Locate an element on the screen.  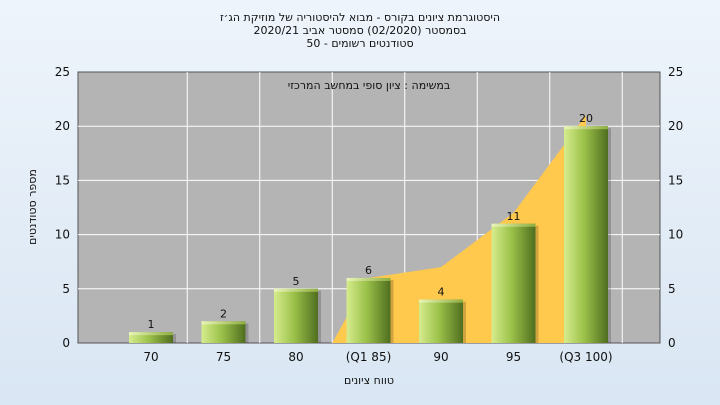
bar-value-label: 4 is located at coordinates (441, 292).